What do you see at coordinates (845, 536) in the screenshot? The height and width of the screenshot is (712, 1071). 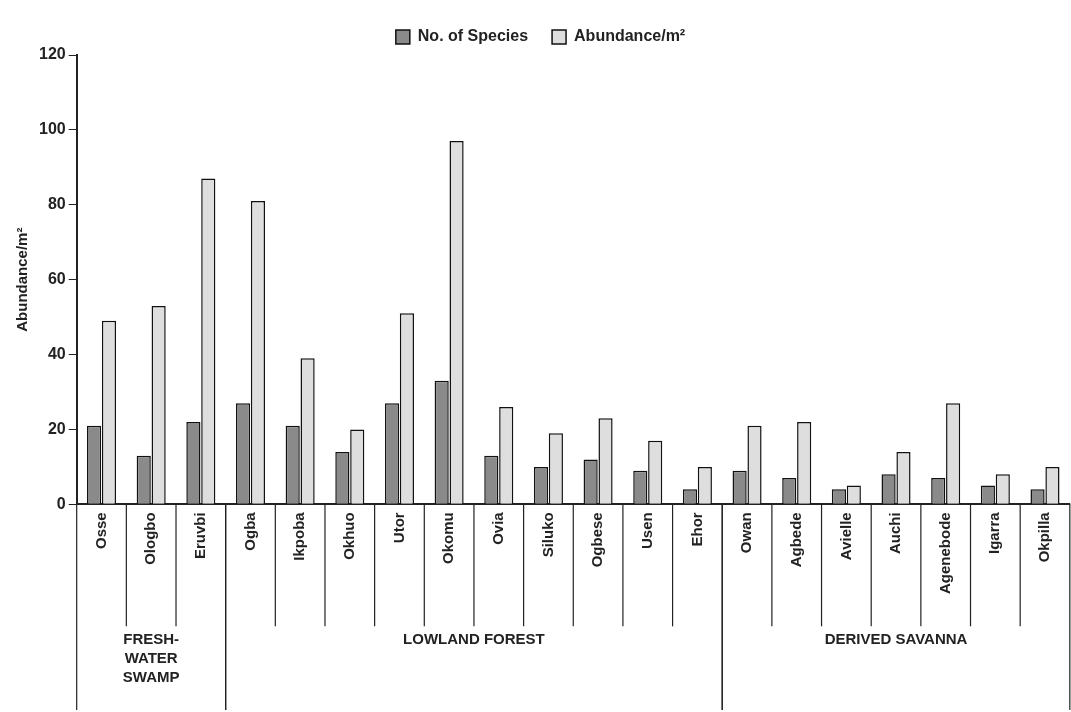 I see `x-tick-label: Avielle` at bounding box center [845, 536].